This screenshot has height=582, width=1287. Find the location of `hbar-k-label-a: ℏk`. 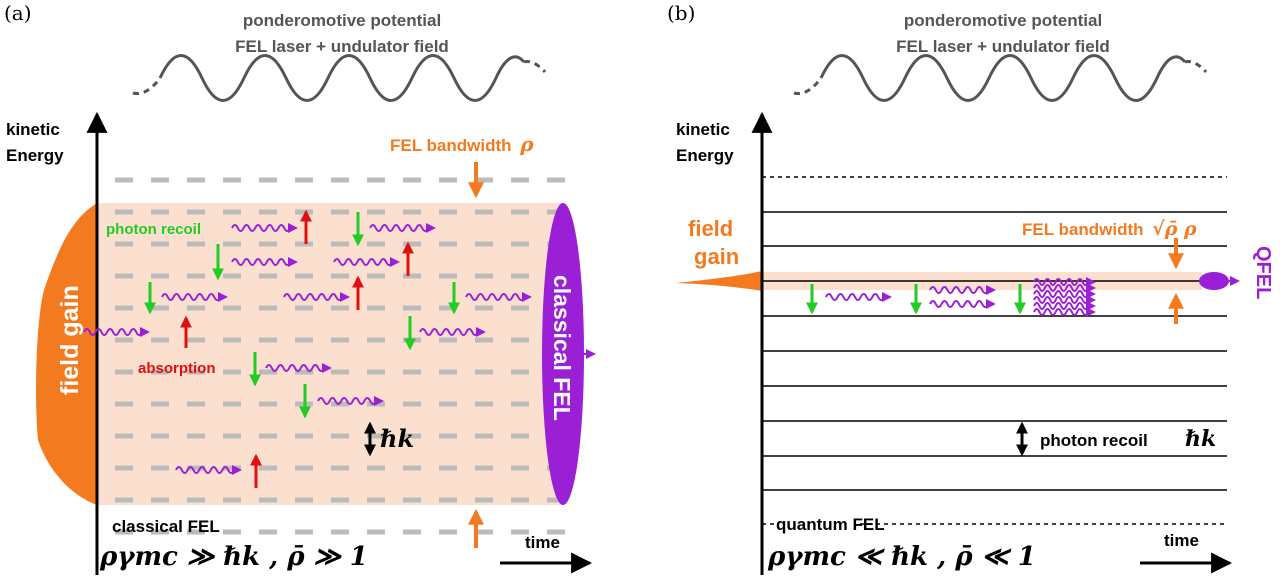

hbar-k-label-a: ℏk is located at coordinates (397, 438).